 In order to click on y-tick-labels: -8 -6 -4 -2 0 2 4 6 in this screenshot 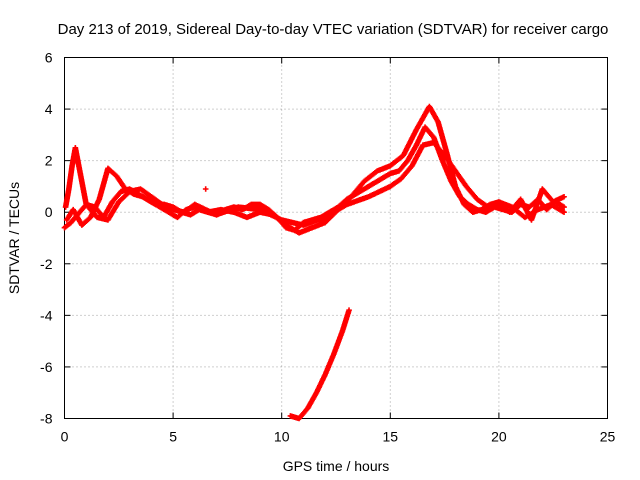, I will do `click(46, 238)`.